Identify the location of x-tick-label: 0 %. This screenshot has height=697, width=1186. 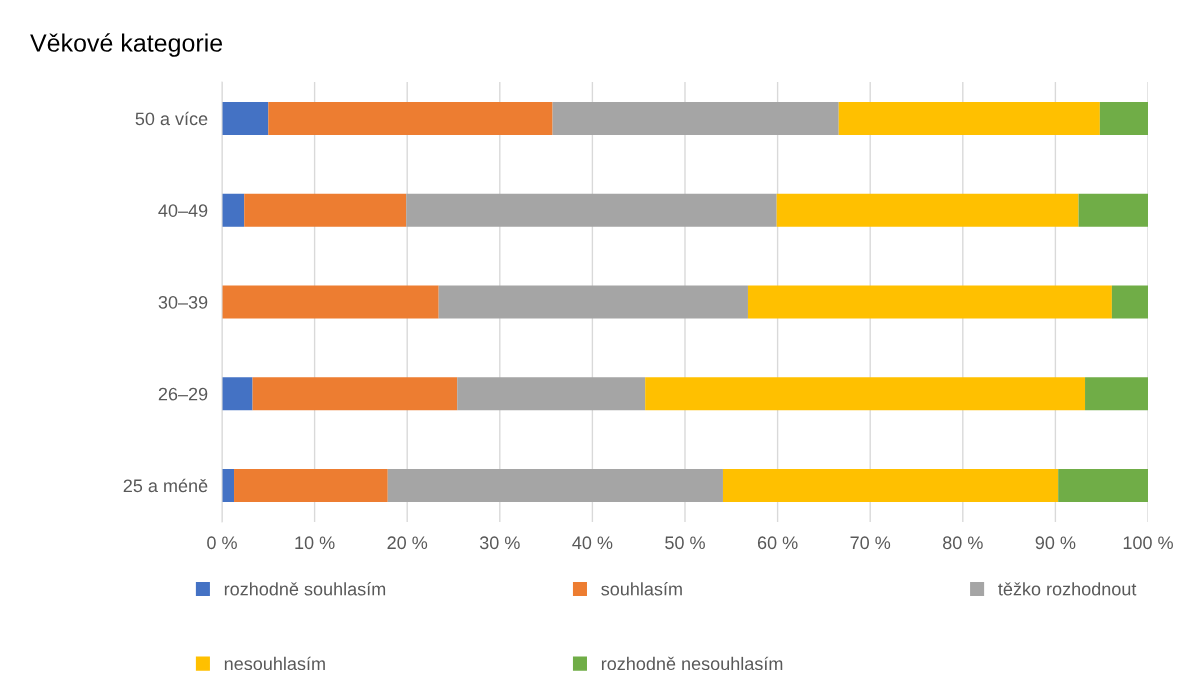
(222, 543).